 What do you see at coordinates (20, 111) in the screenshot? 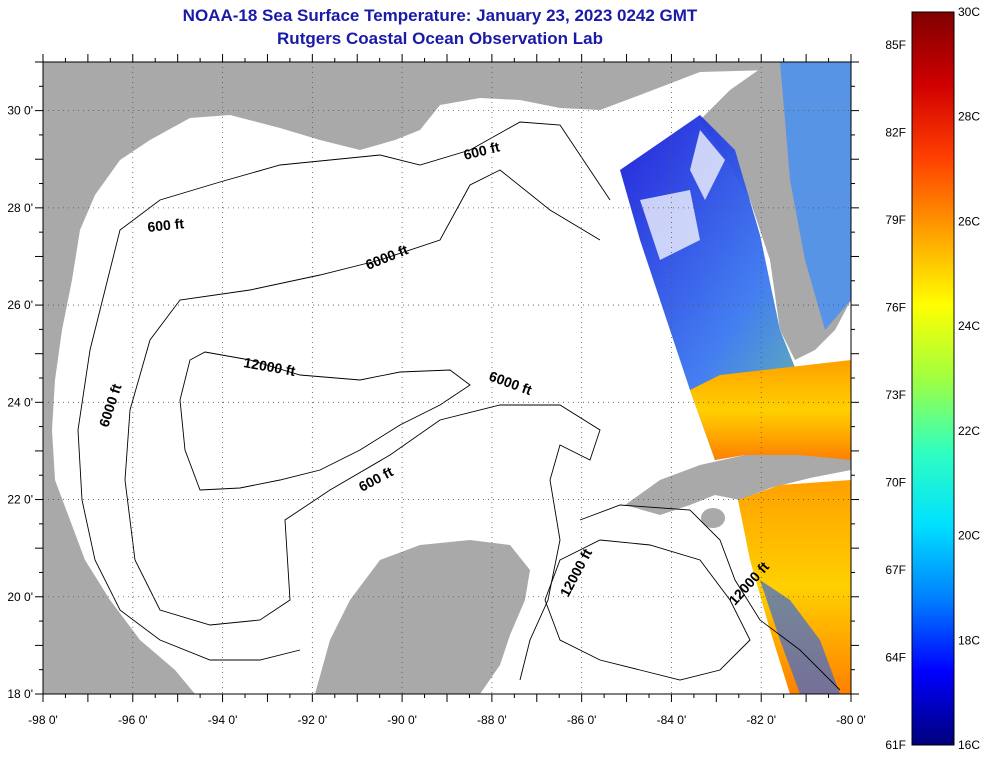
I see `latitude-label: 30 0'` at bounding box center [20, 111].